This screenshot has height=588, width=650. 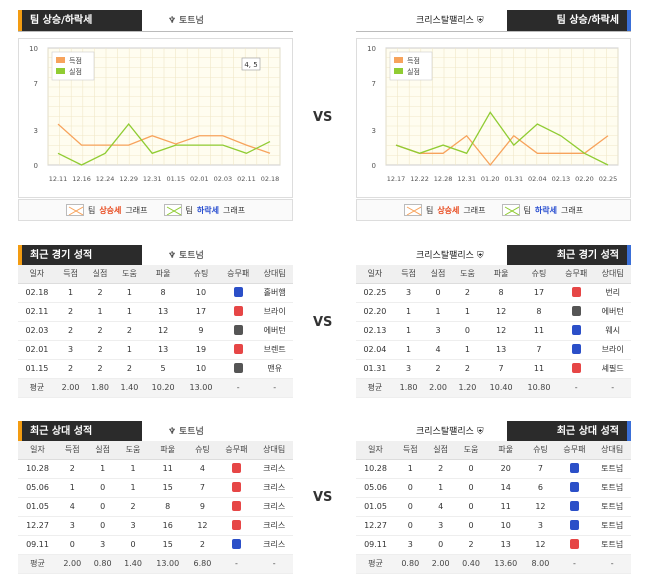 I want to click on average-cell: 1.40, so click(x=129, y=388).